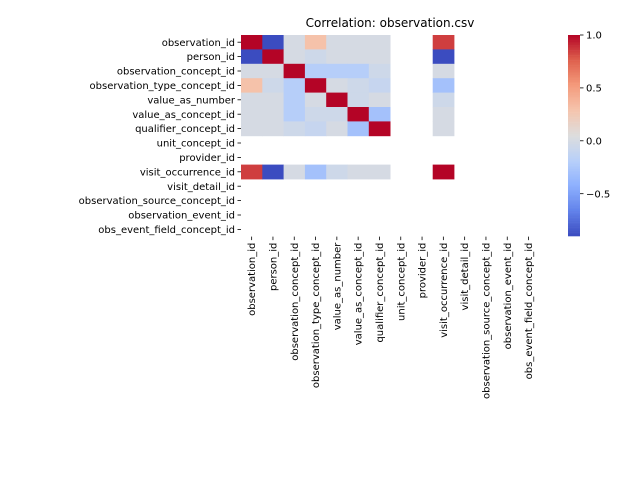  Describe the element at coordinates (390, 23) in the screenshot. I see `chart-title: Correlation: observation.csv` at that location.